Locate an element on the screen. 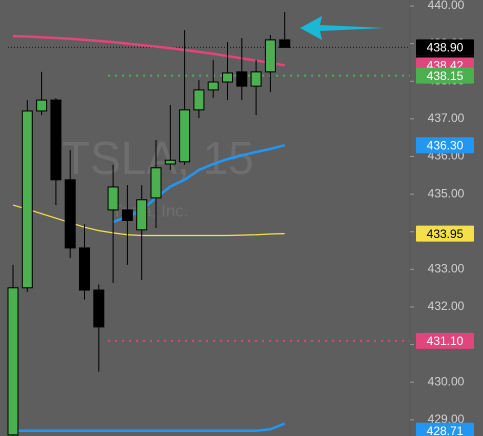 This screenshot has width=483, height=436. y-tick-label: 432.00 is located at coordinates (446, 306).